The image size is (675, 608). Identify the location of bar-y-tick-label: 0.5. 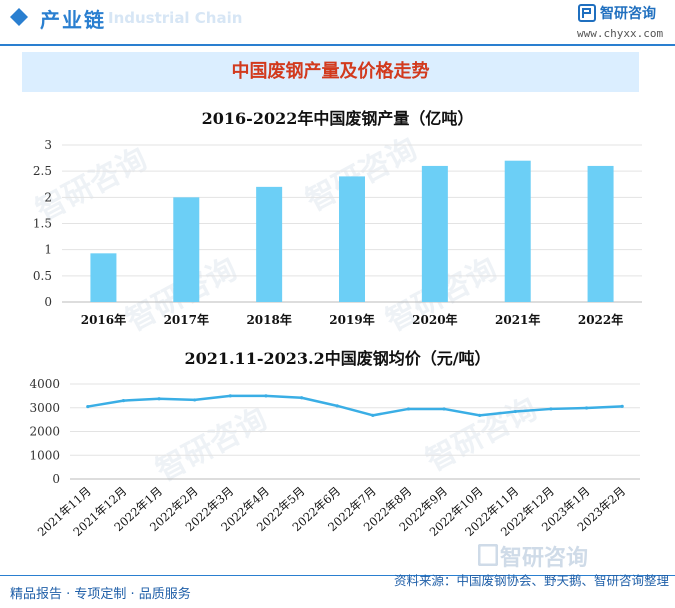
(42, 276).